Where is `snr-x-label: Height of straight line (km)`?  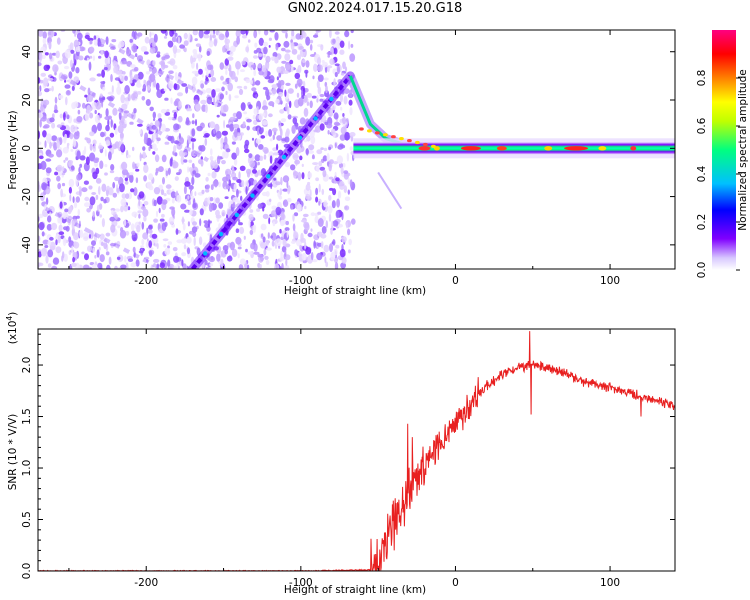
snr-x-label: Height of straight line (km) is located at coordinates (355, 590).